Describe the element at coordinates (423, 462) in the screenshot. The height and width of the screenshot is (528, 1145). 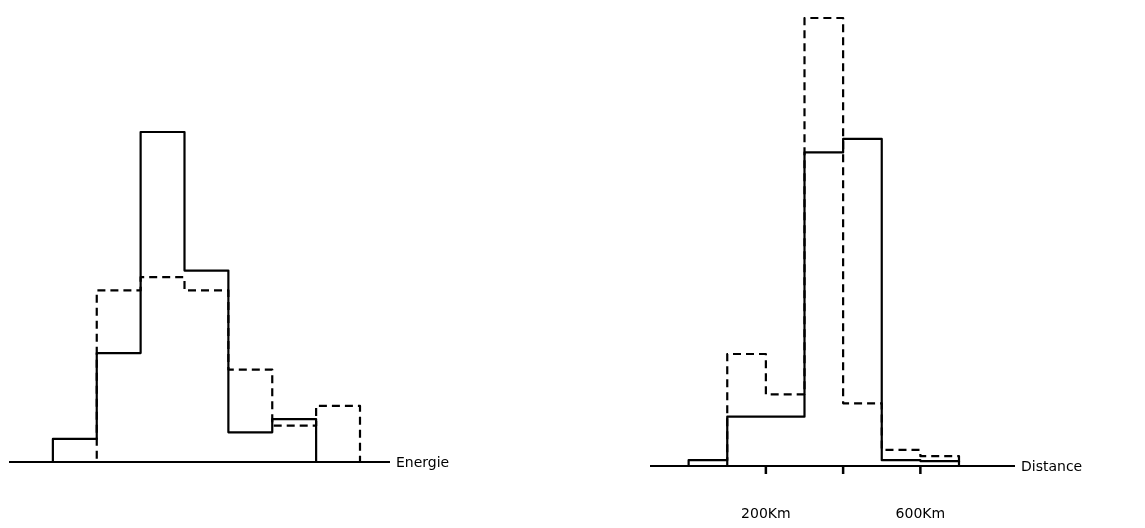
I see `x-axis-title: Energie` at that location.